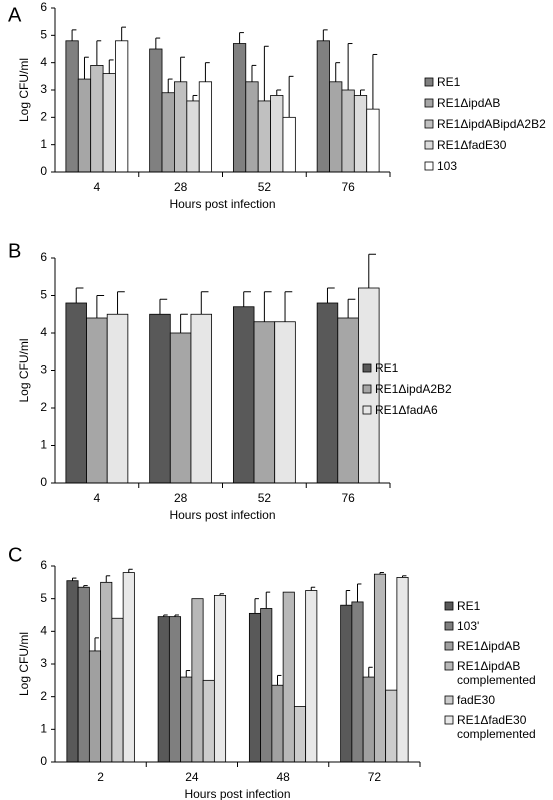 The height and width of the screenshot is (800, 553). I want to click on legend-label: fadE30, so click(476, 700).